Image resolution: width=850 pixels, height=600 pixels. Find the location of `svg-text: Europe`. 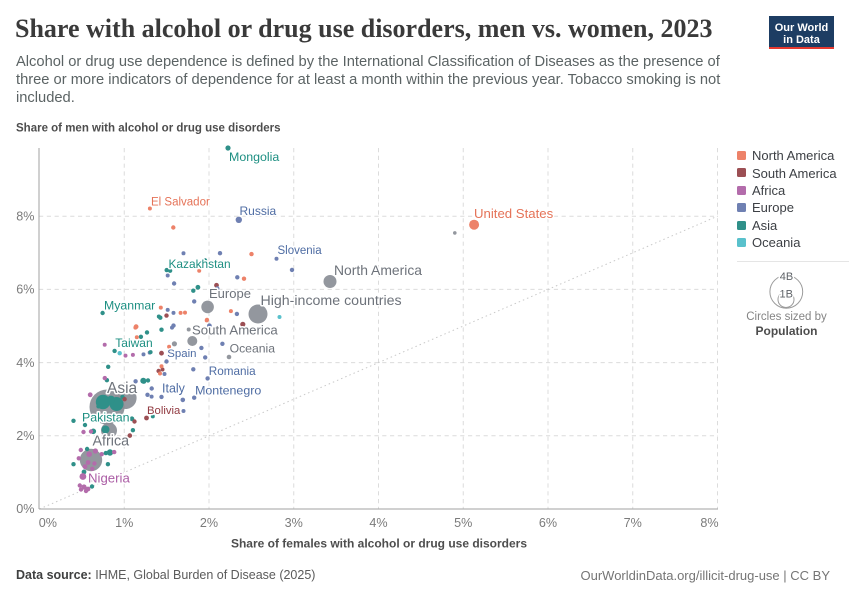

svg-text: Europe is located at coordinates (230, 293).